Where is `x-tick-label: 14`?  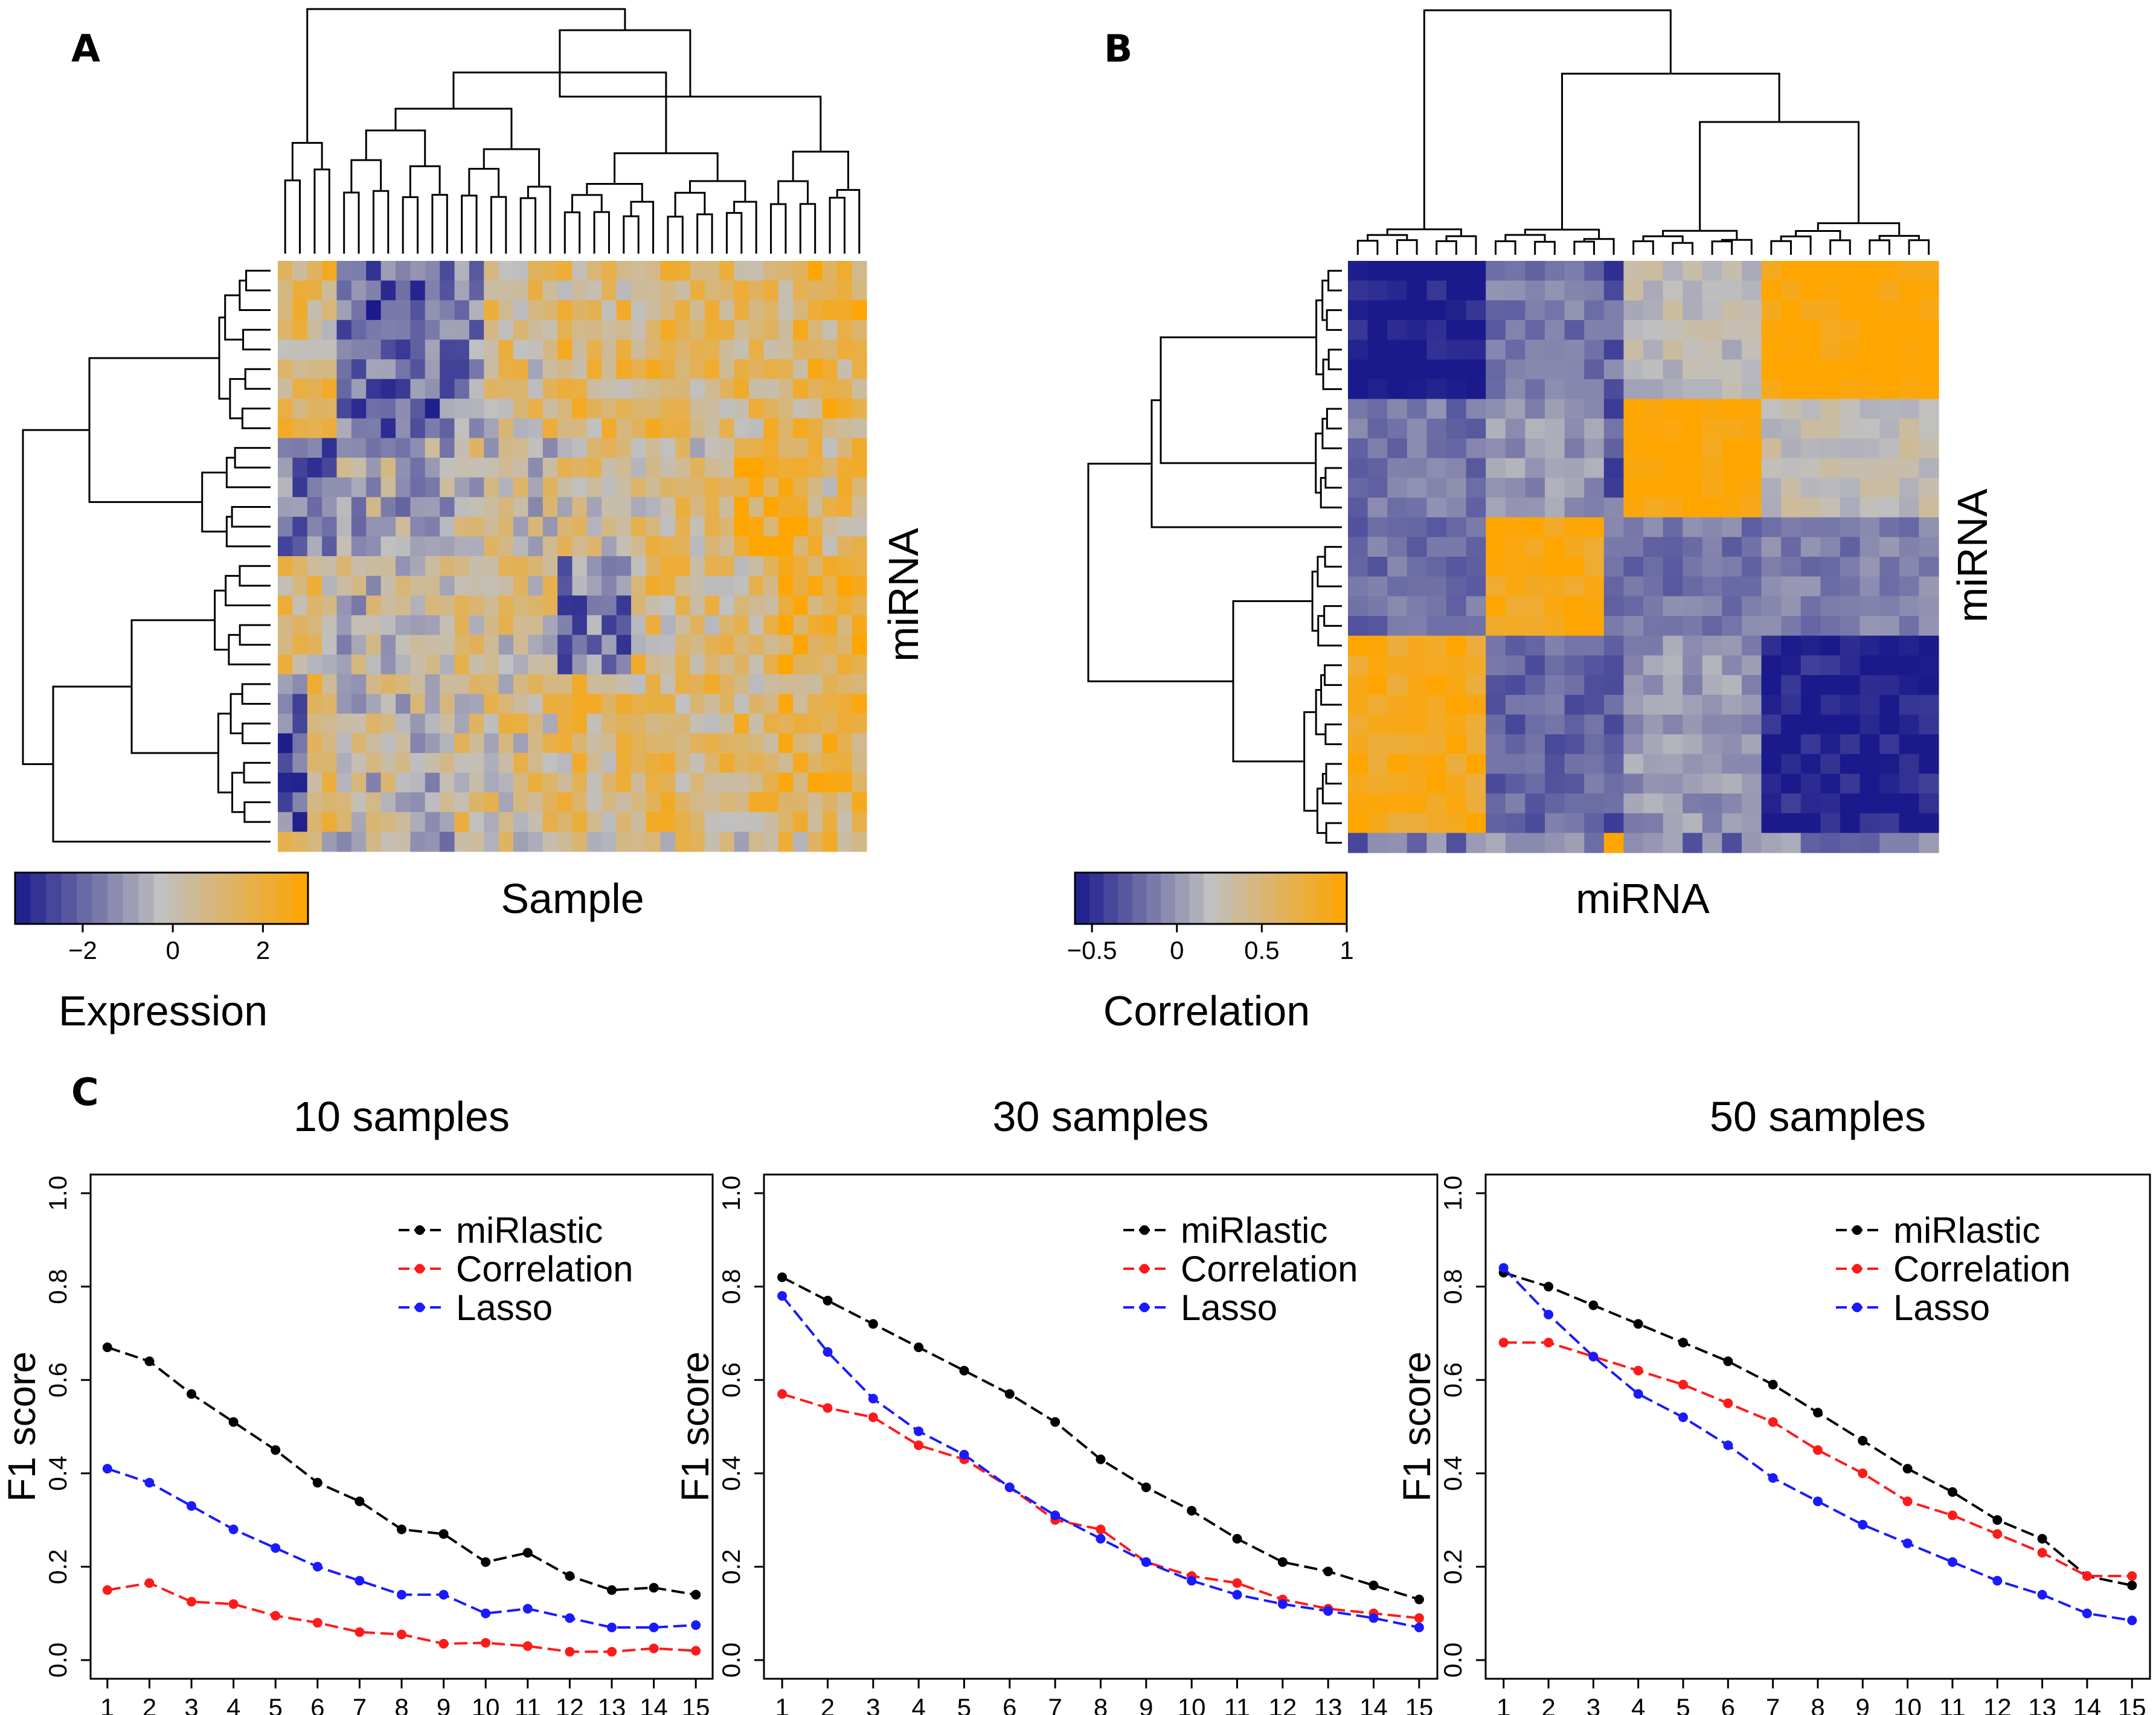
x-tick-label: 14 is located at coordinates (1373, 1704).